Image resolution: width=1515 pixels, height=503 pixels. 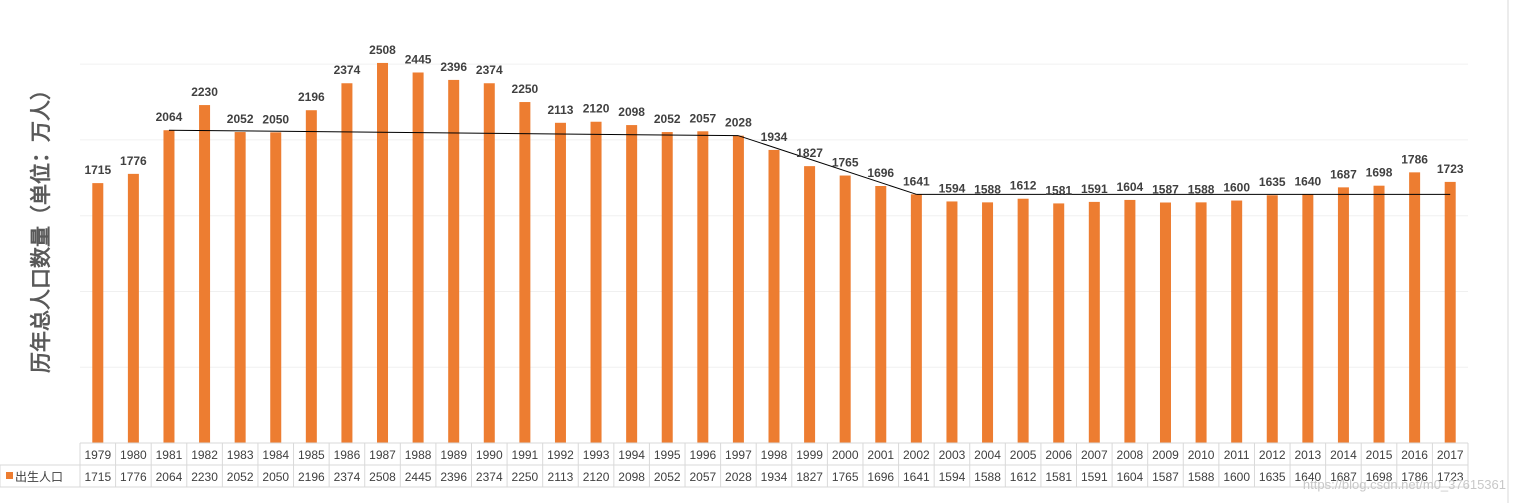 I want to click on x-tick-label: 2017, so click(x=1450, y=455).